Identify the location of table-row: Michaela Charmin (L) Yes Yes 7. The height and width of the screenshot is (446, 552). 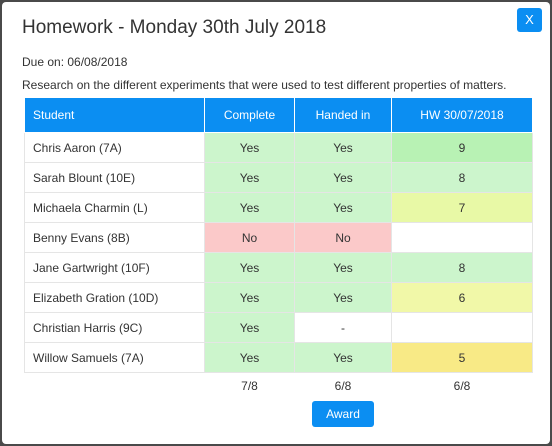
(278, 207).